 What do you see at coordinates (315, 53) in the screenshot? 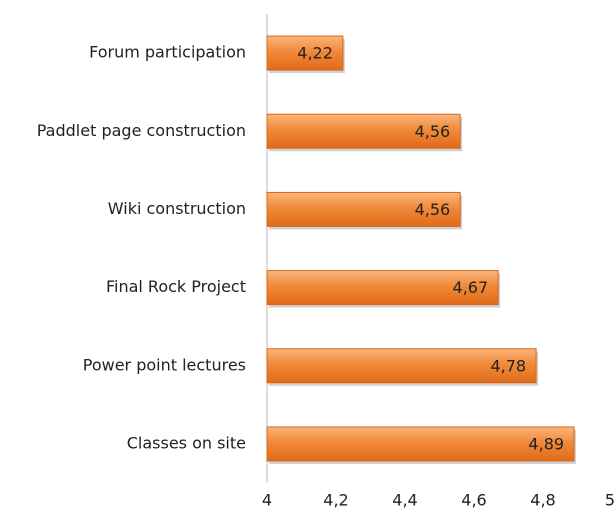
I see `value-label: 4,22` at bounding box center [315, 53].